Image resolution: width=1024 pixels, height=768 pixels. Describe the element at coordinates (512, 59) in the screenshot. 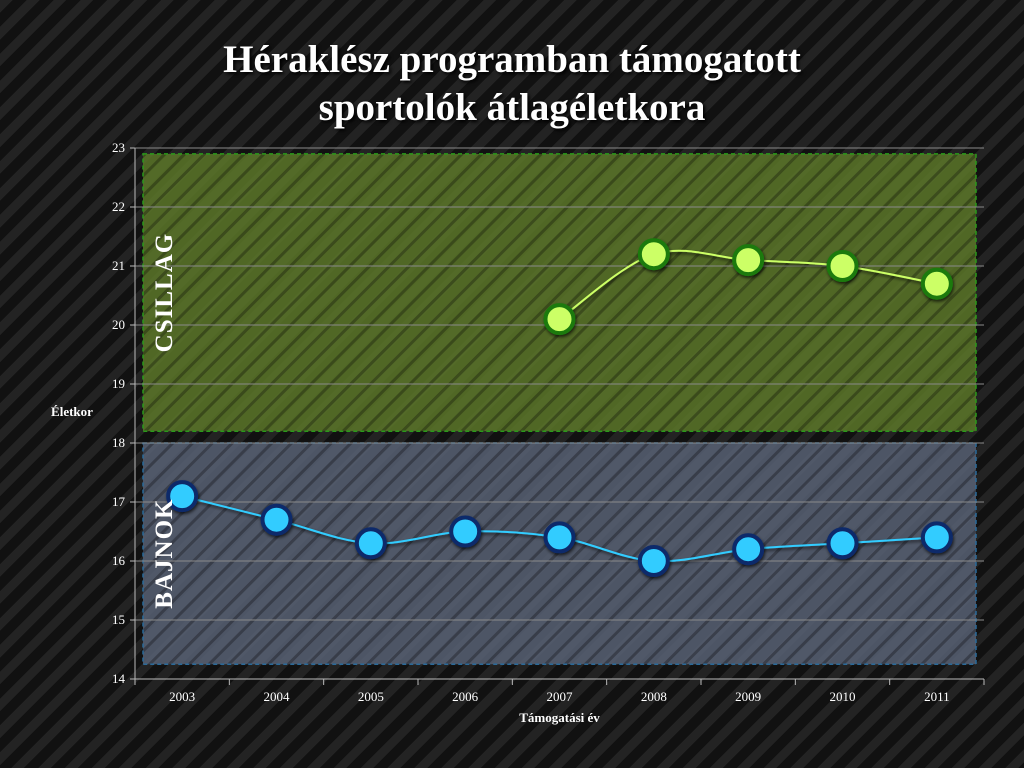

I see `chart-title-line-1: Héraklész programban támogatott` at that location.